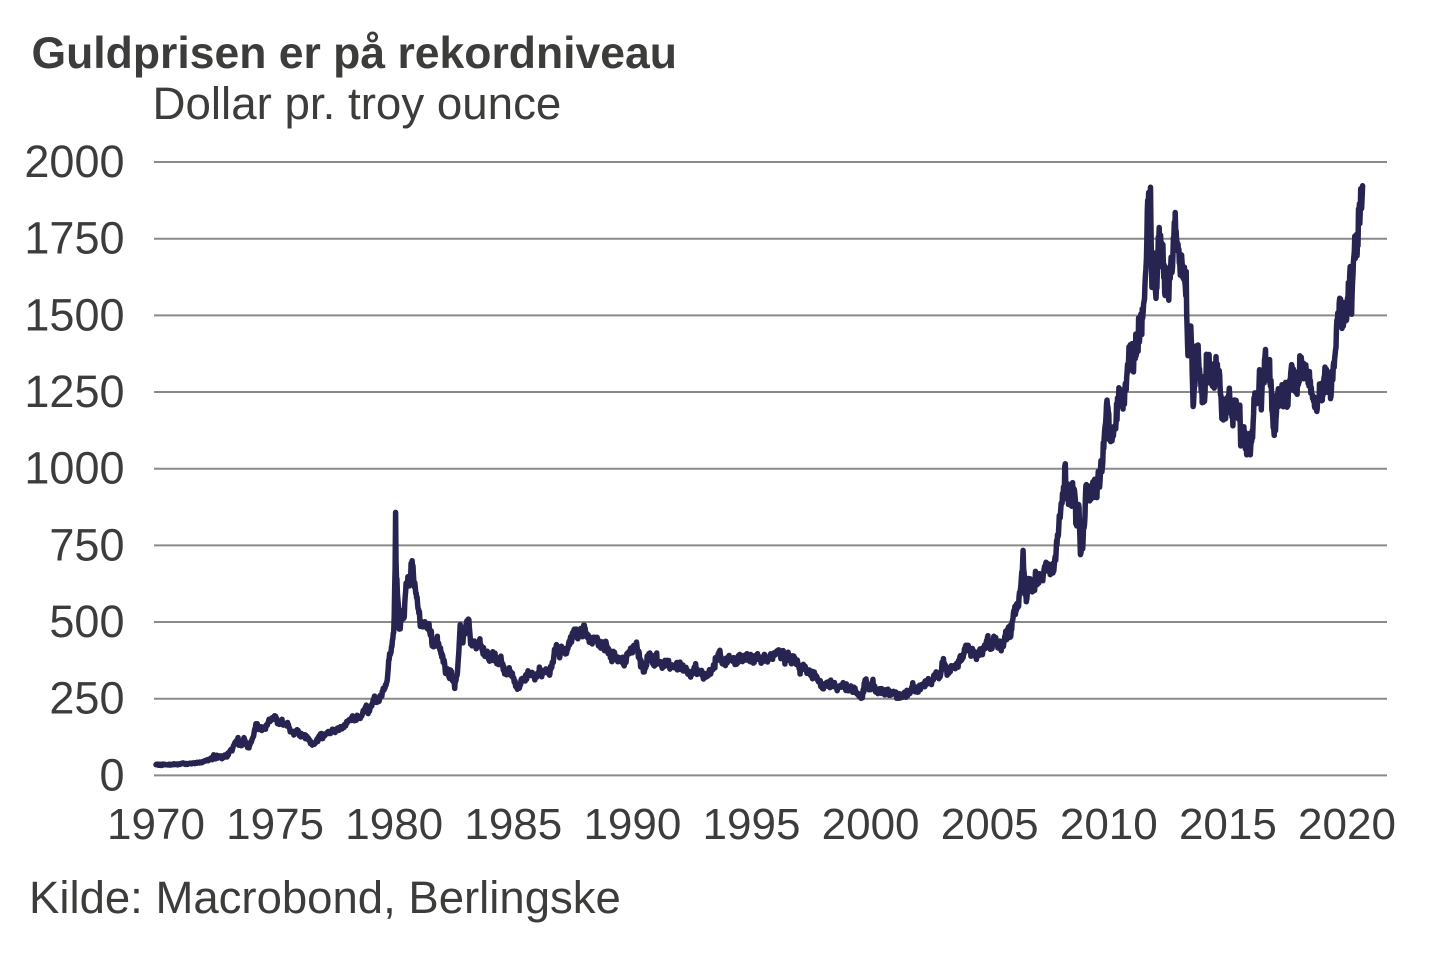  Describe the element at coordinates (990, 824) in the screenshot. I see `svg-text: 2005` at that location.